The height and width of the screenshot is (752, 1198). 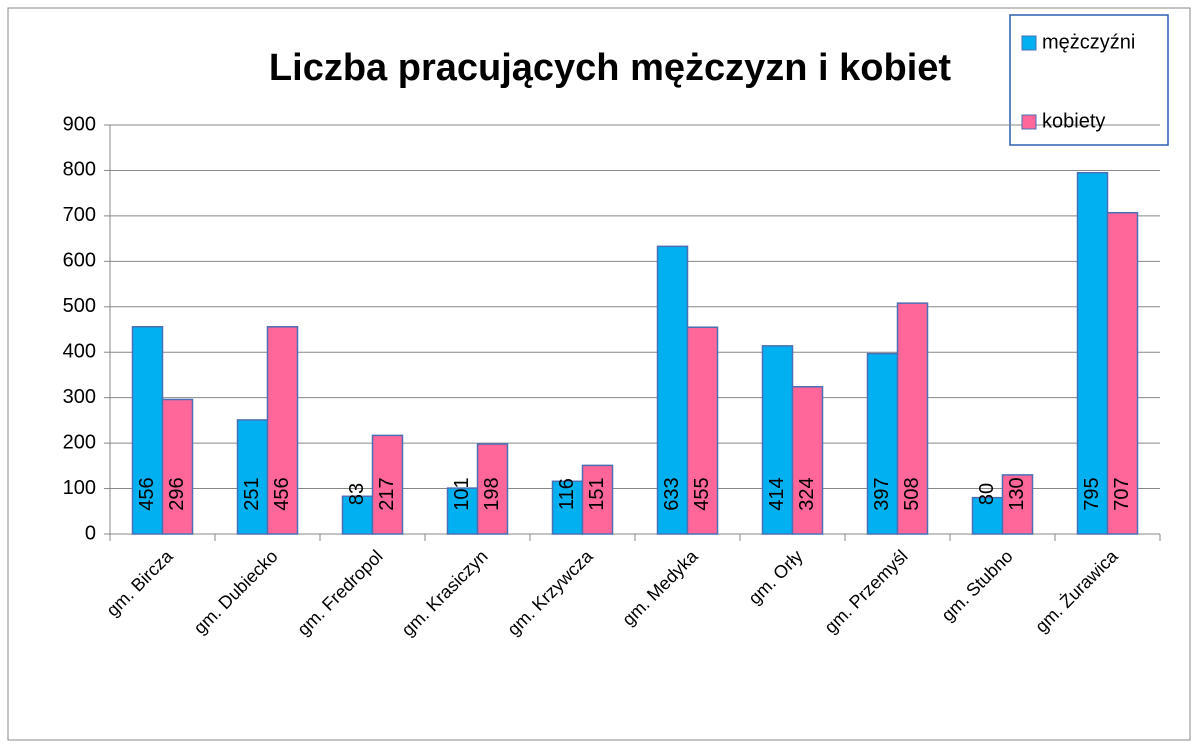 What do you see at coordinates (79, 215) in the screenshot?
I see `y-tick-label: 700` at bounding box center [79, 215].